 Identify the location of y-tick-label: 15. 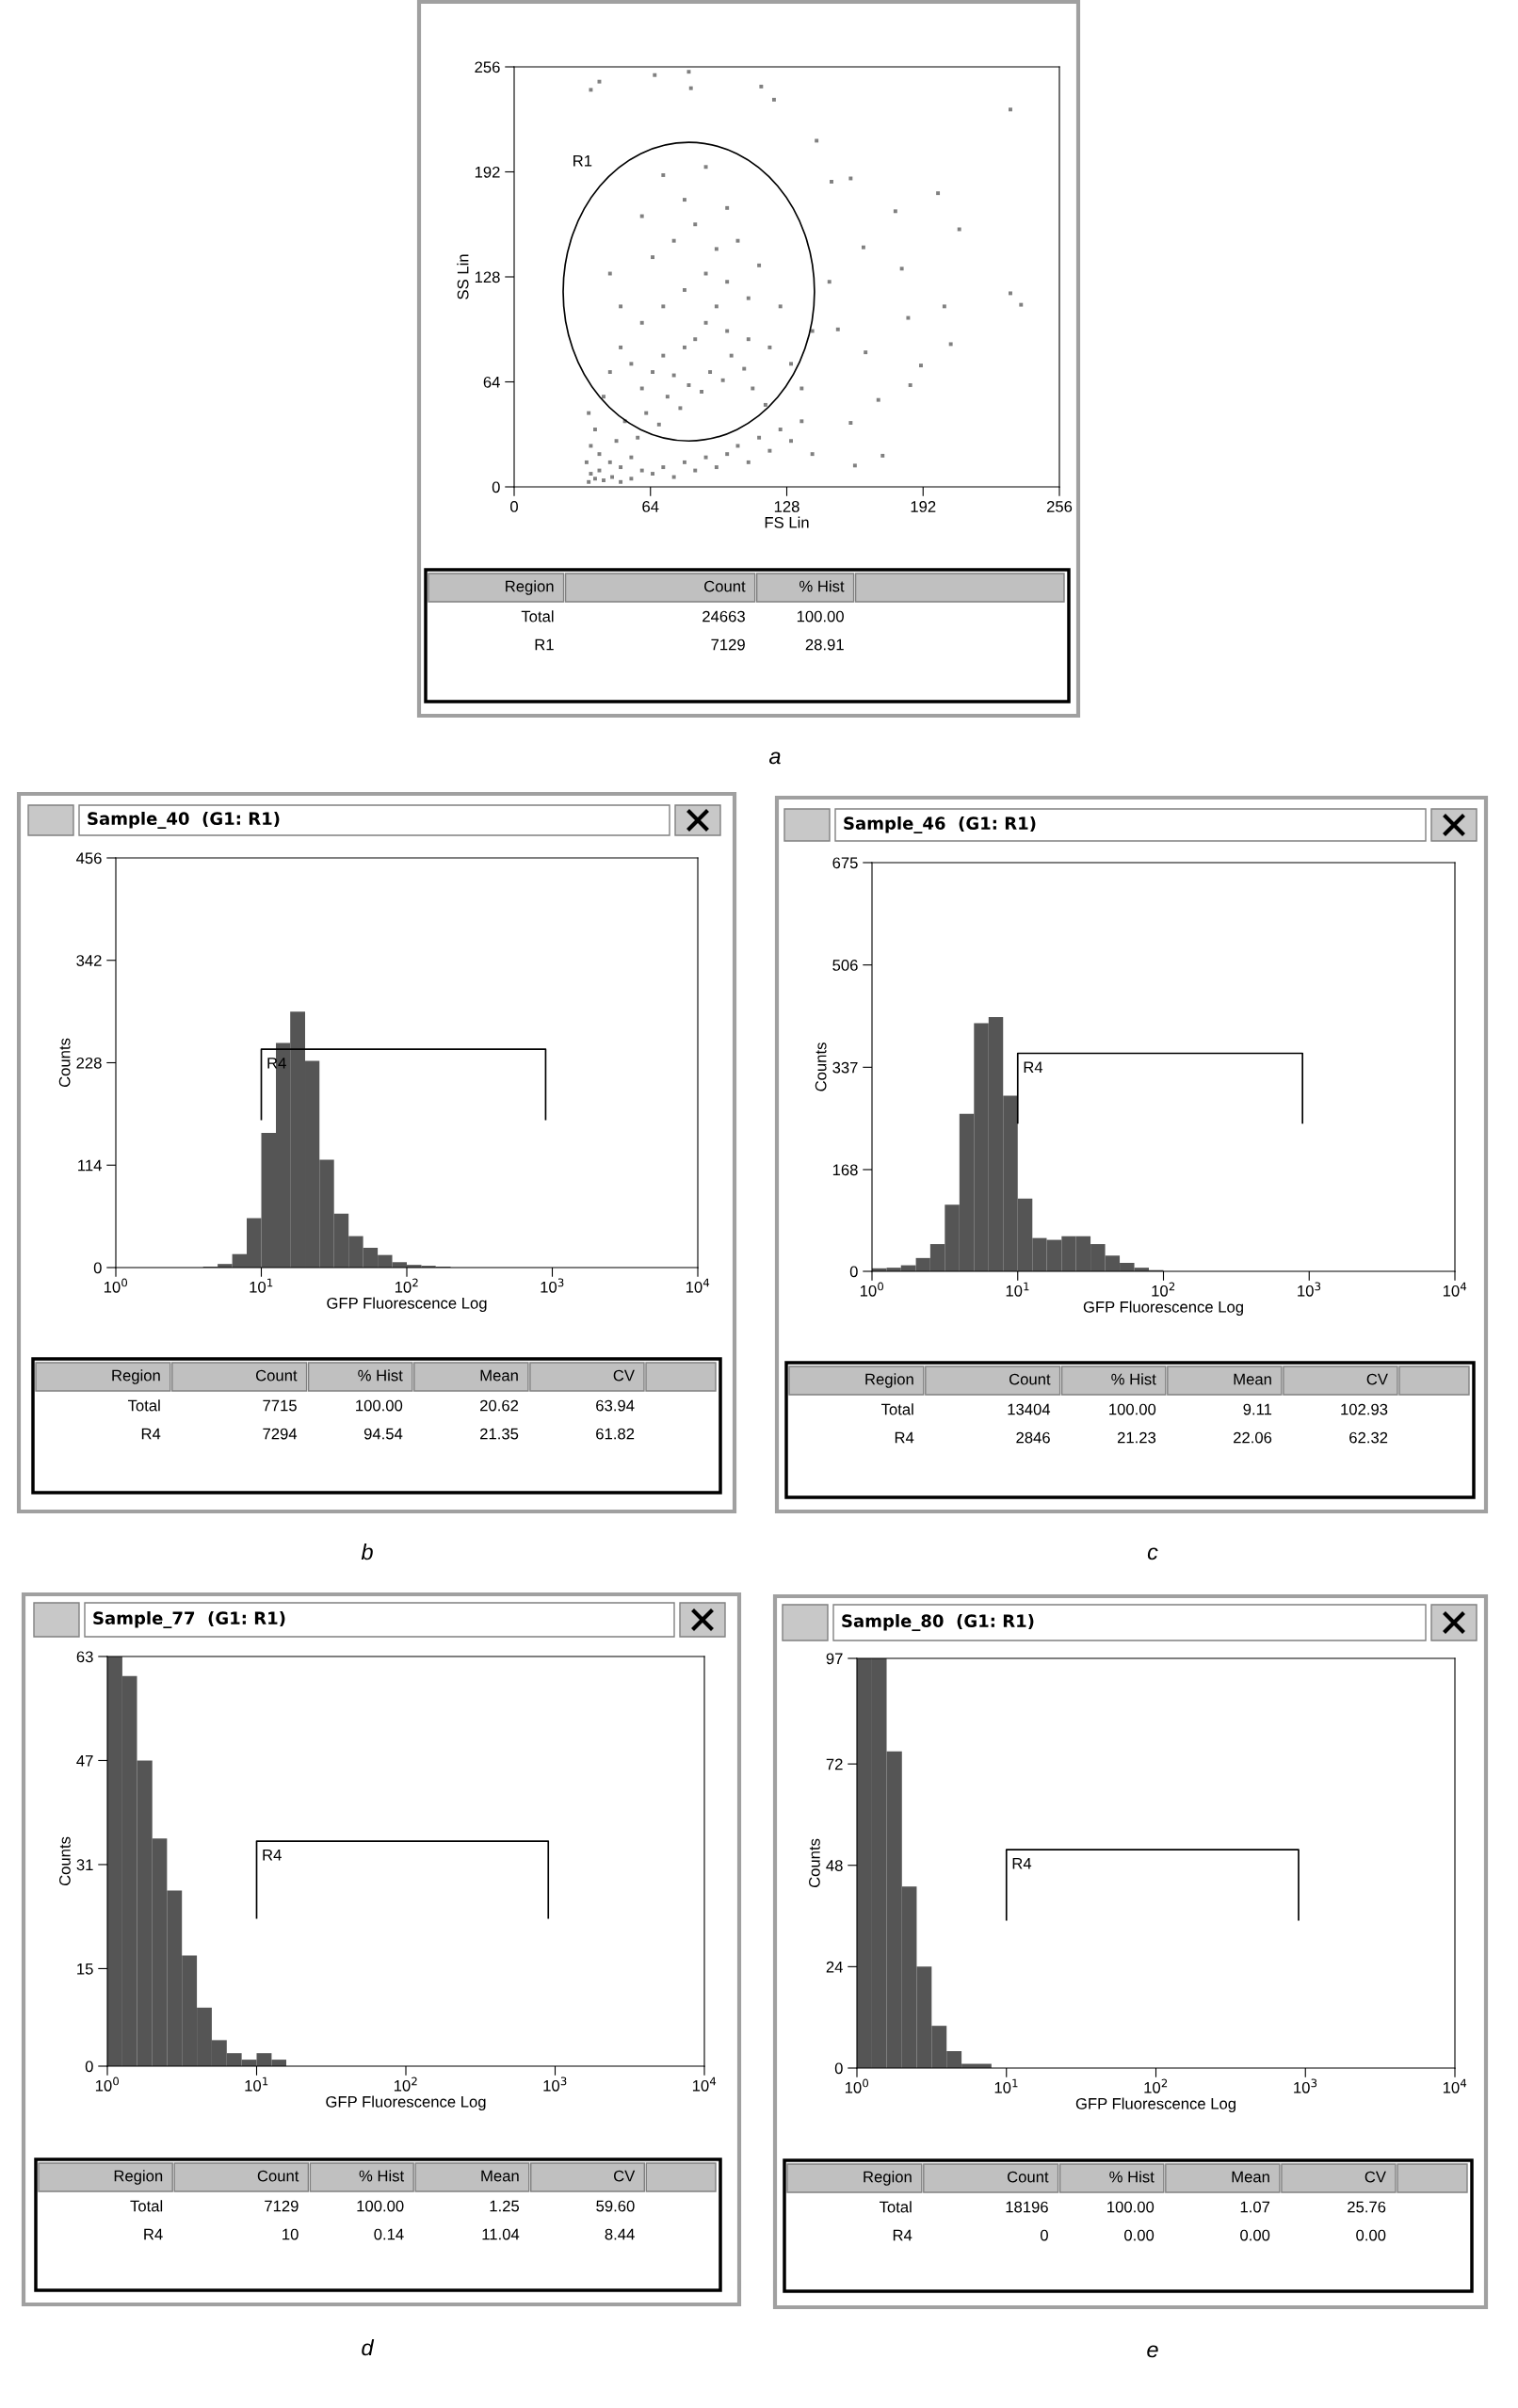
(85, 1969).